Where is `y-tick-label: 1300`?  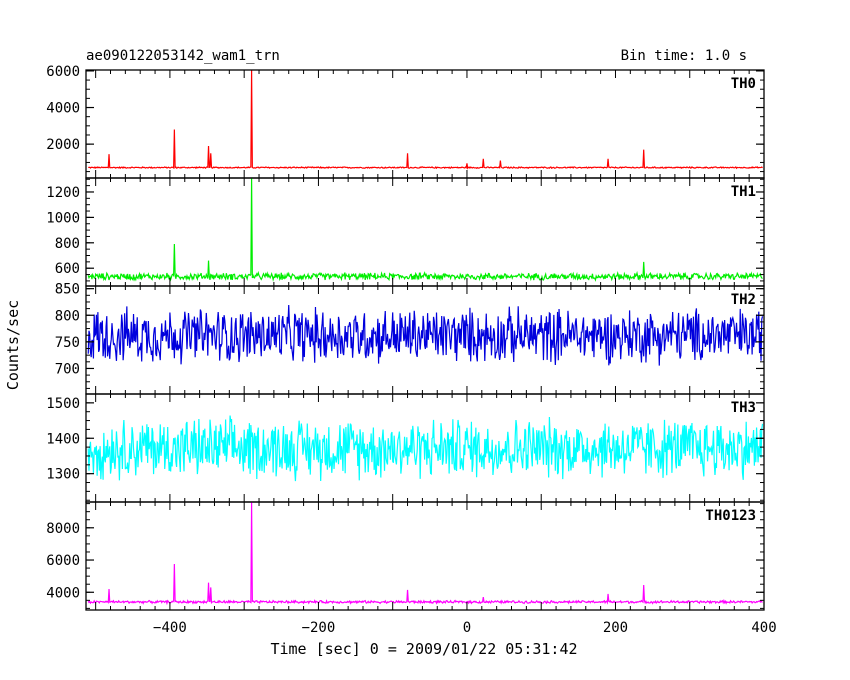 y-tick-label: 1300 is located at coordinates (63, 475).